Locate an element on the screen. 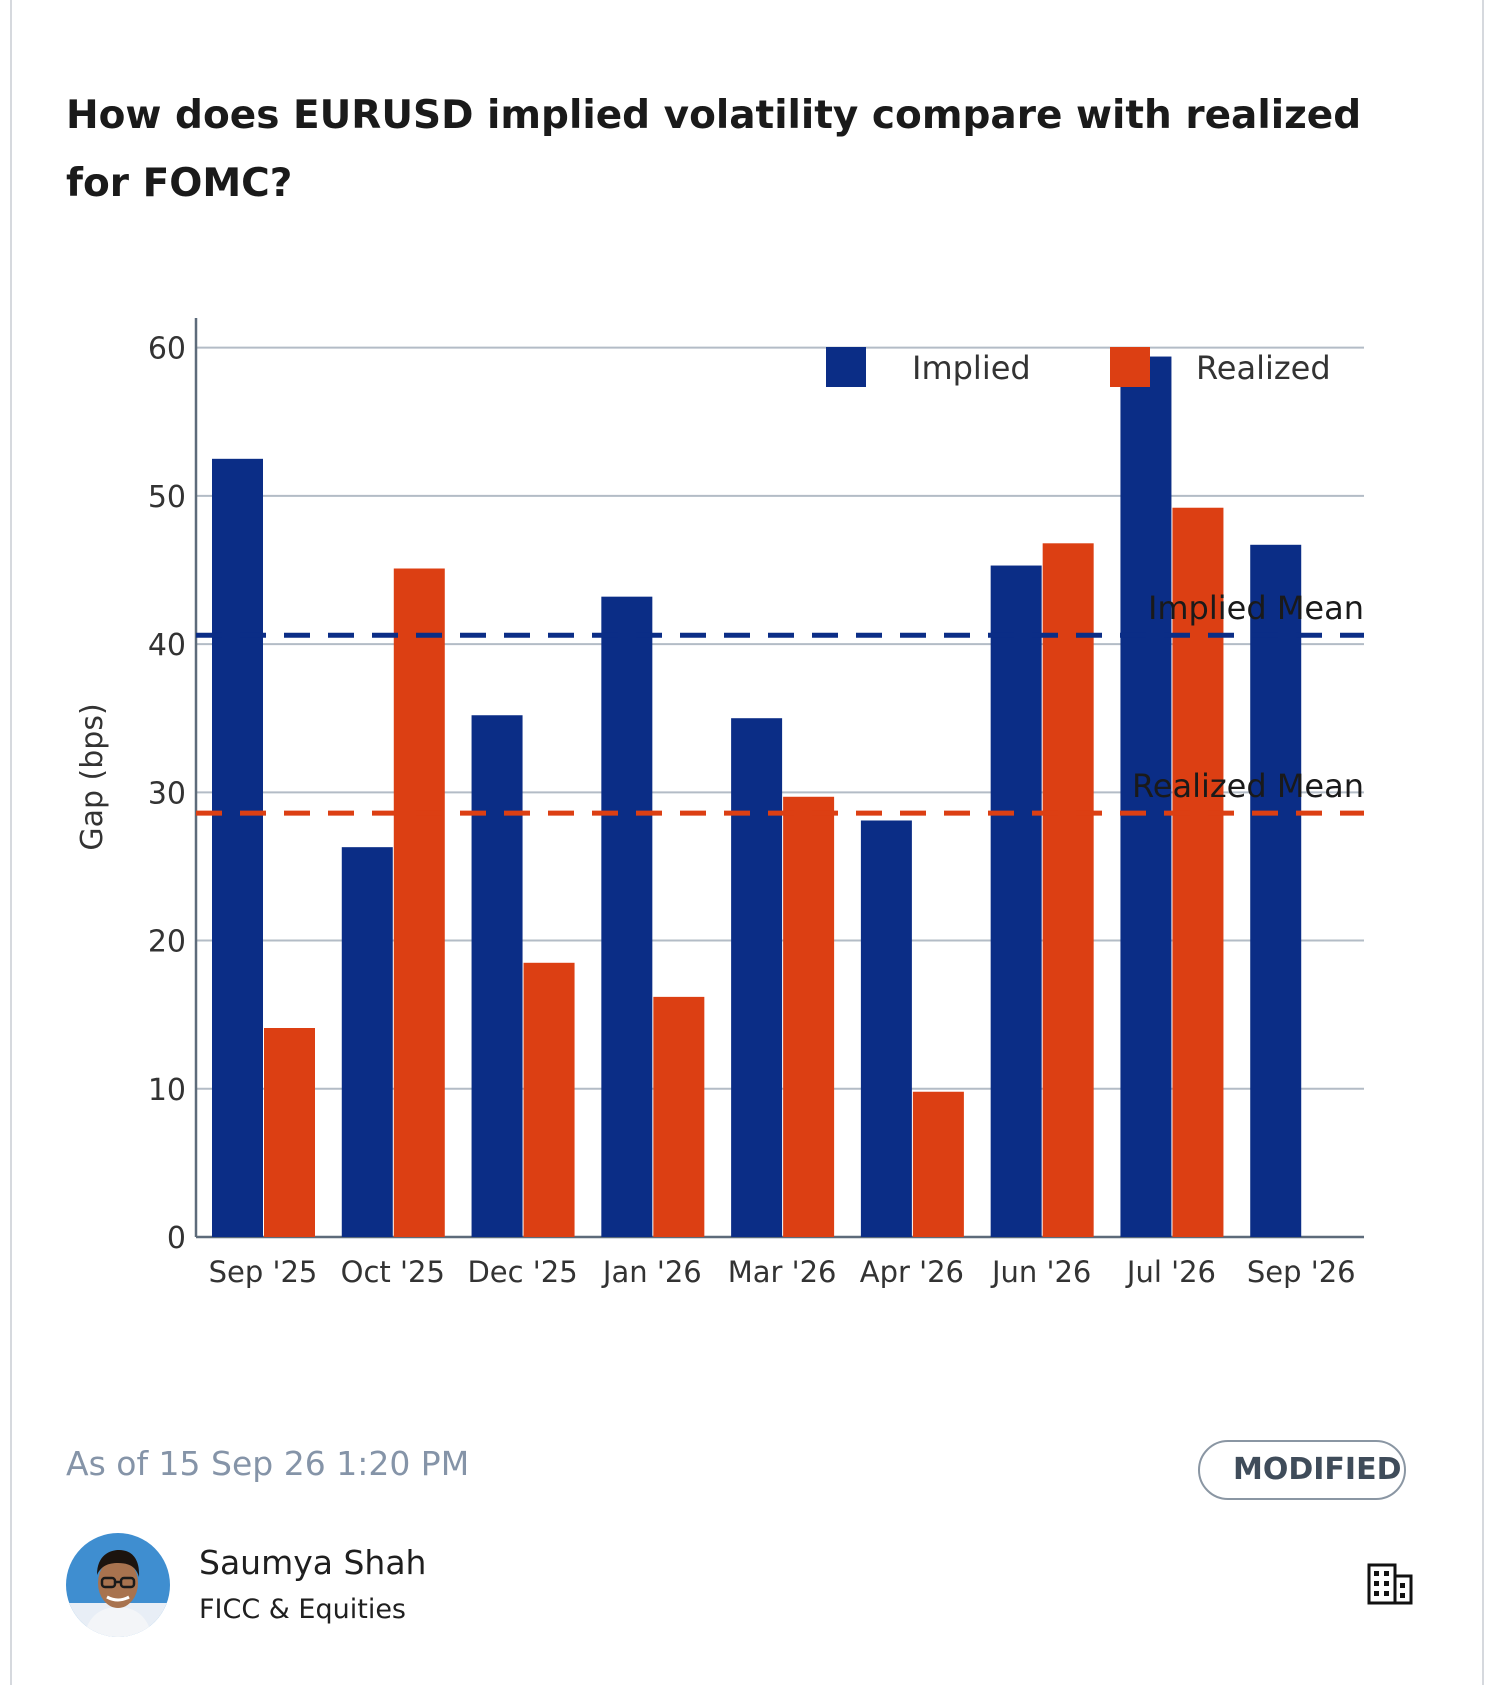  y-tick-label: 50 is located at coordinates (167, 497).